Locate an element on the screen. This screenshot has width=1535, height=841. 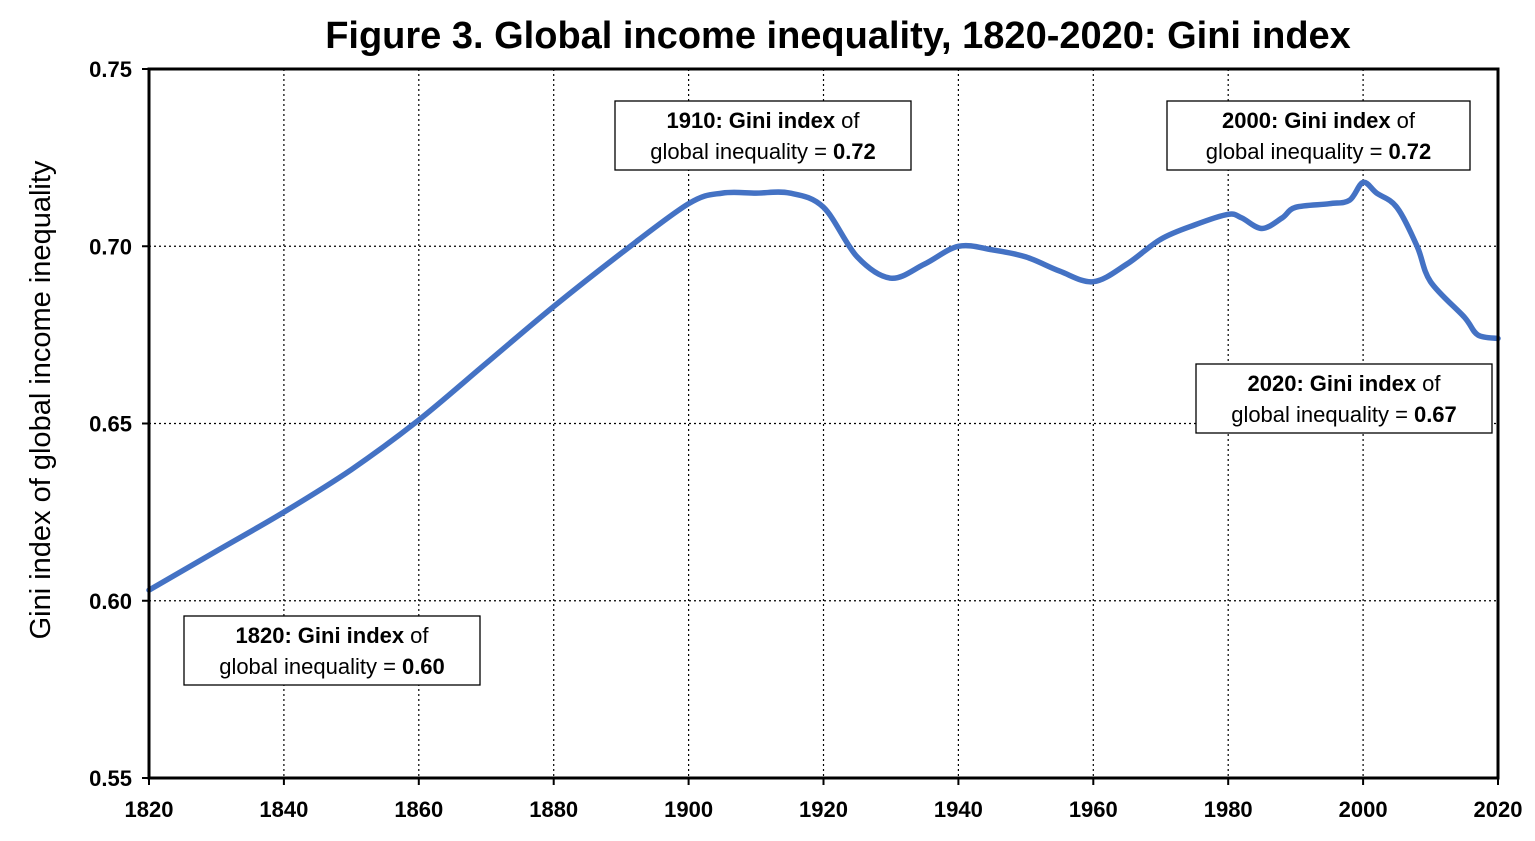
y-tick-label: 0.65 is located at coordinates (110, 424).